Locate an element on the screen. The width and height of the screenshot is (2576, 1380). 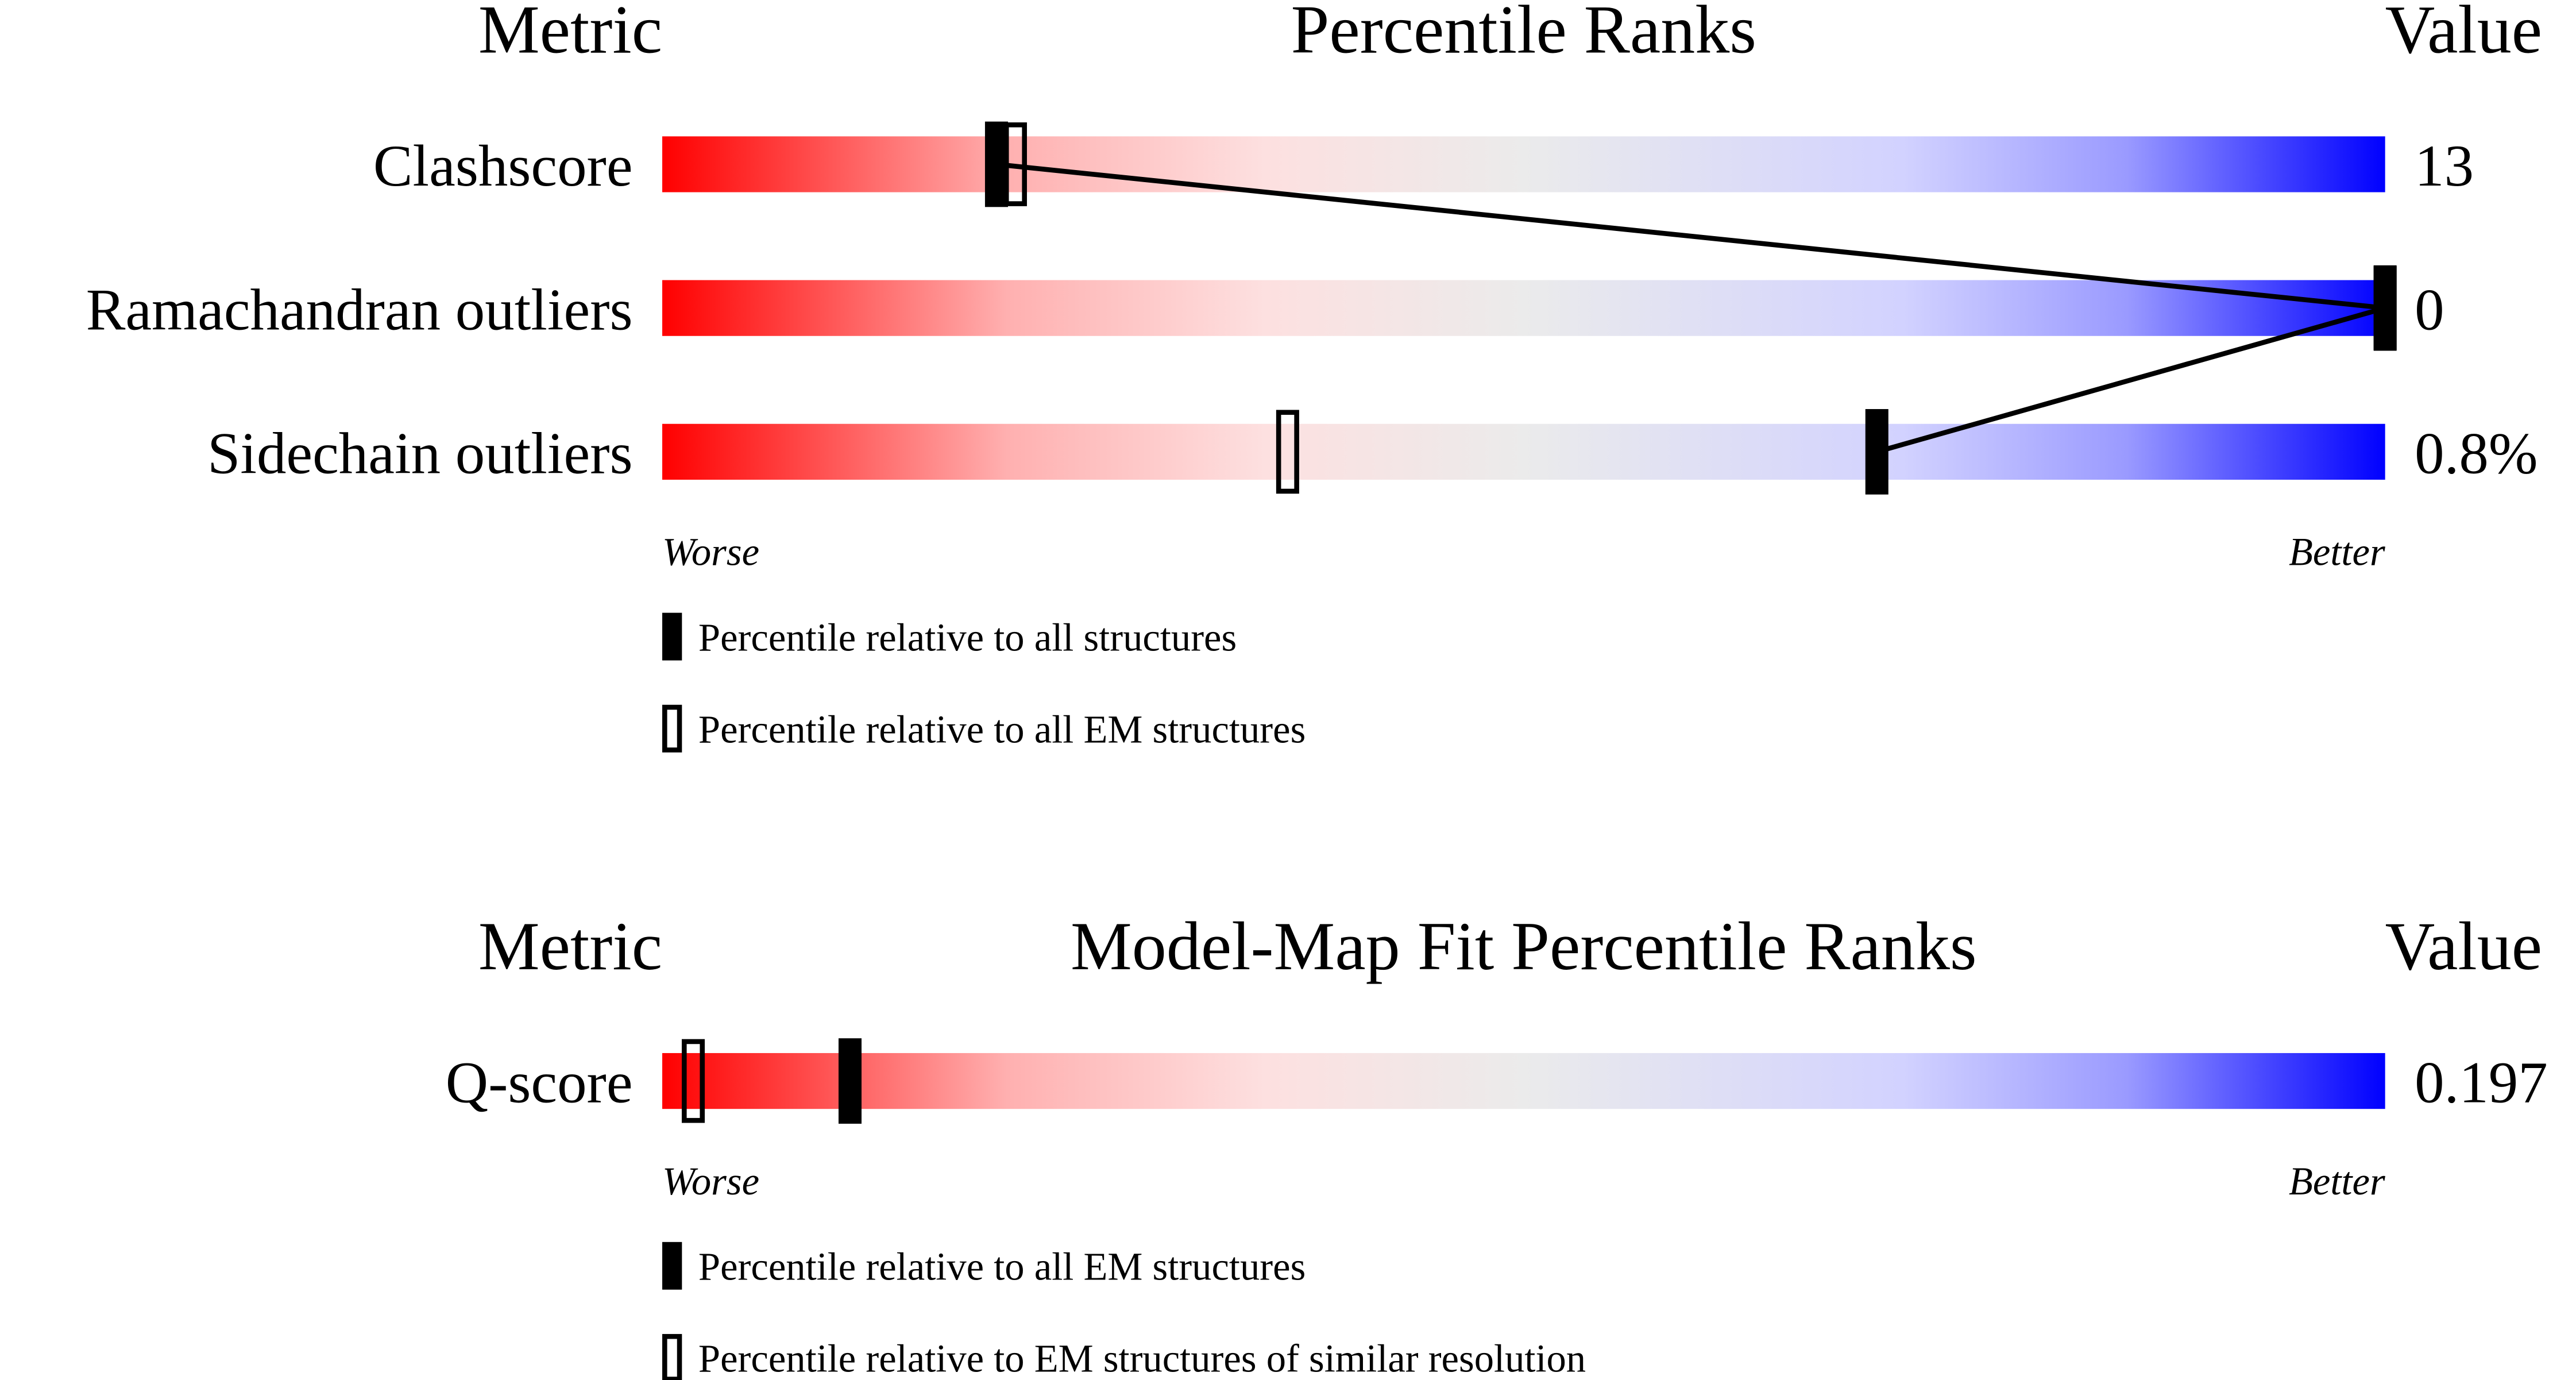
metric-label: Ramachandran outliers is located at coordinates (359, 309).